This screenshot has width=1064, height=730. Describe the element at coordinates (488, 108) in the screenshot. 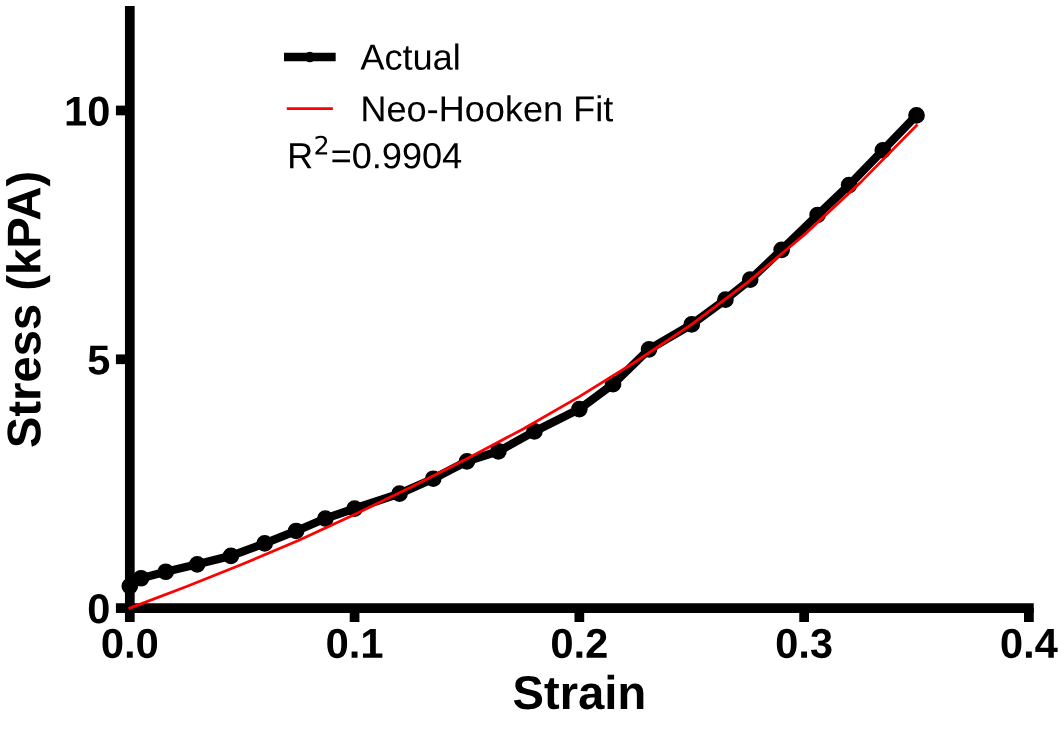

I see `legend-label: Neo-Hooken Fit` at that location.